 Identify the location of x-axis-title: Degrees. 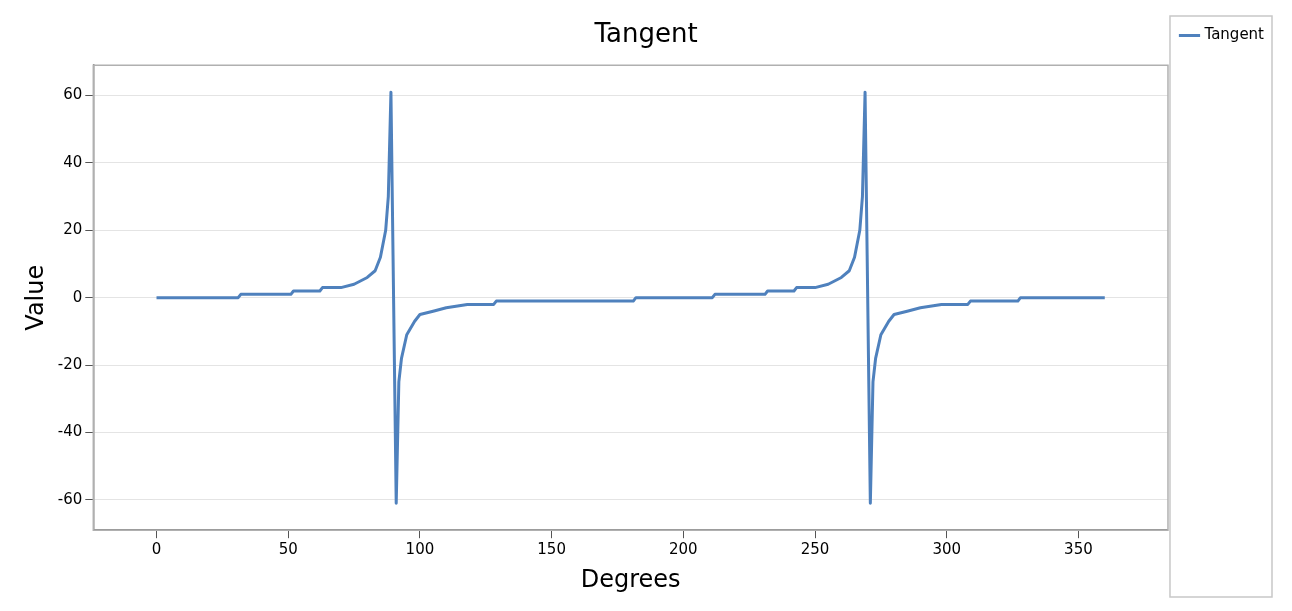
(630, 578).